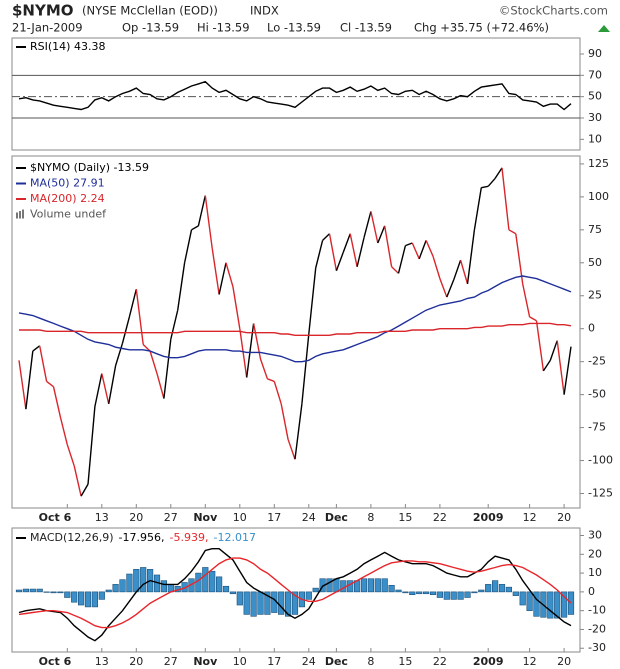 The height and width of the screenshot is (669, 620). Describe the element at coordinates (189, 537) in the screenshot. I see `legend-entry: -5.939,` at that location.